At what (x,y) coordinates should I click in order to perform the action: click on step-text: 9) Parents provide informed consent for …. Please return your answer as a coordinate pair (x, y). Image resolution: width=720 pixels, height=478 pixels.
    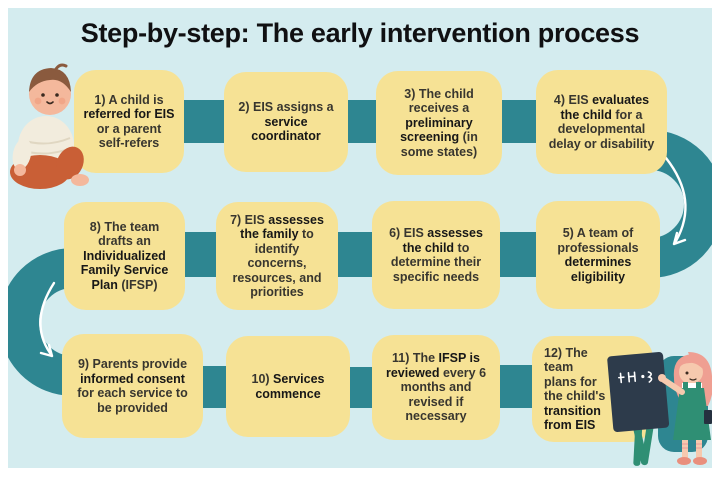
    Looking at the image, I should click on (132, 386).